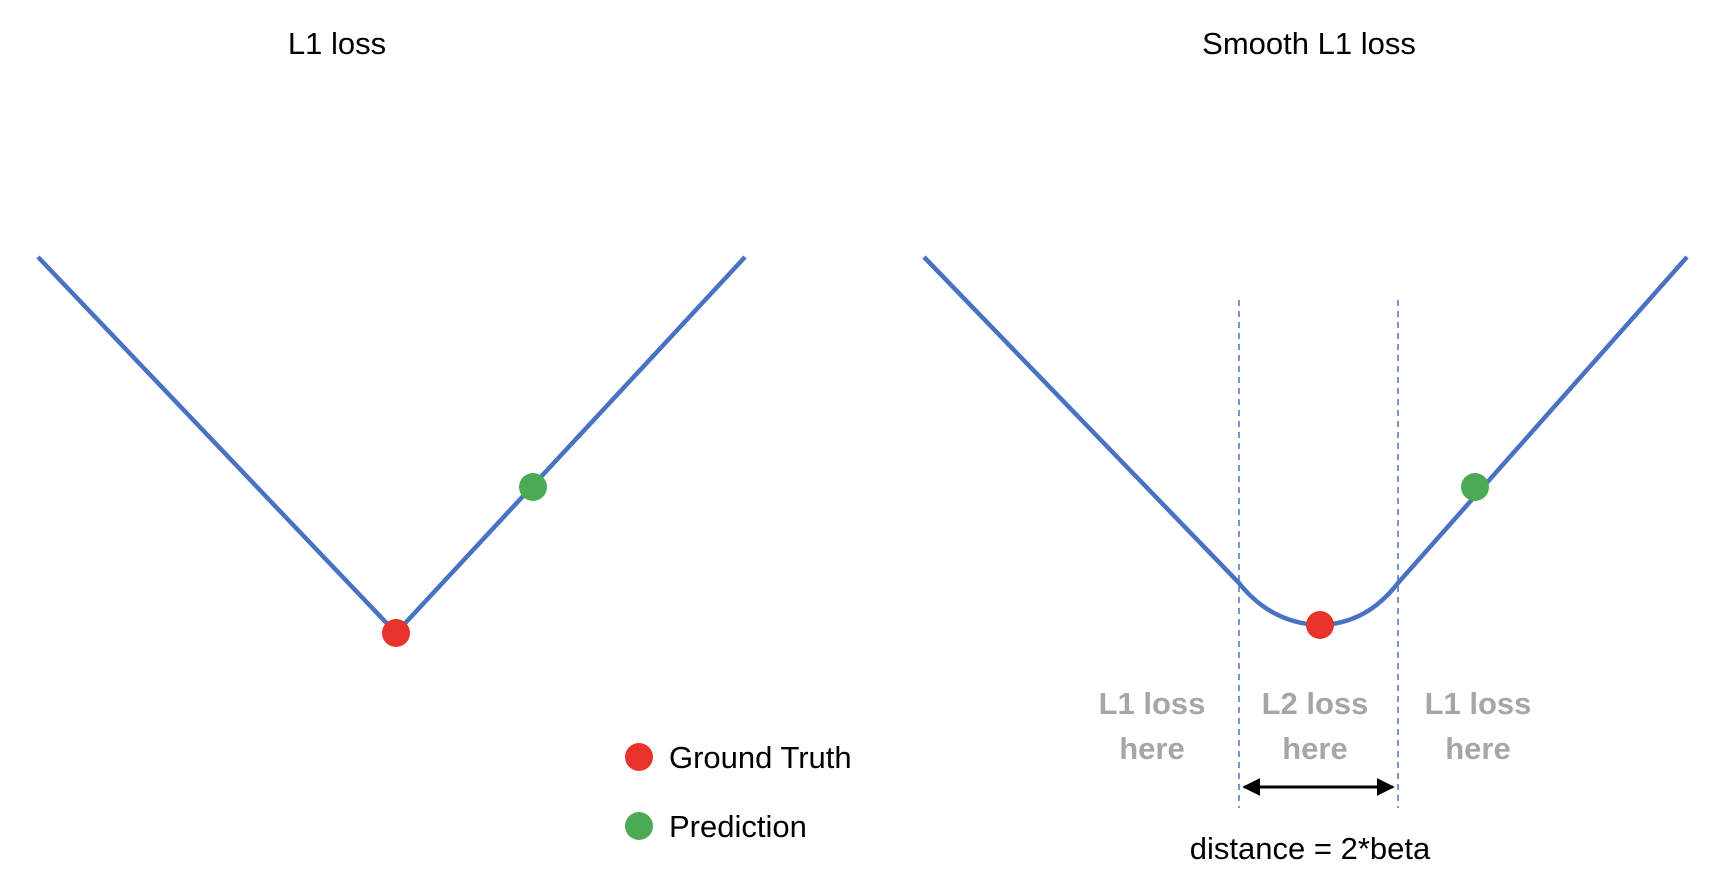 The height and width of the screenshot is (884, 1734). What do you see at coordinates (760, 757) in the screenshot?
I see `legend-ground-truth-label: Ground Truth` at bounding box center [760, 757].